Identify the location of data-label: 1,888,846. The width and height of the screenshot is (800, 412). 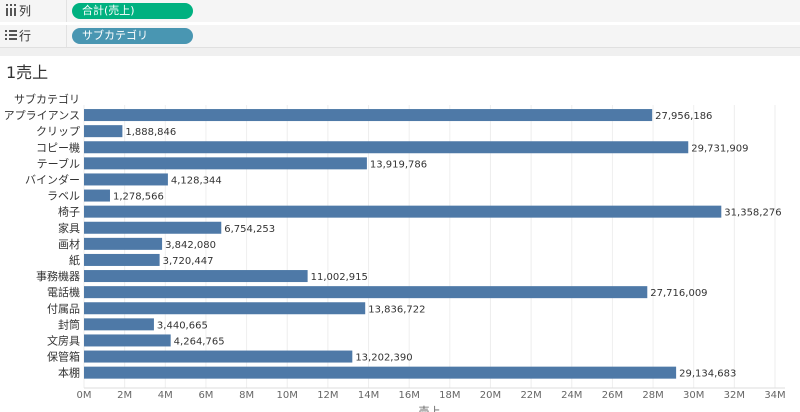
(150, 132).